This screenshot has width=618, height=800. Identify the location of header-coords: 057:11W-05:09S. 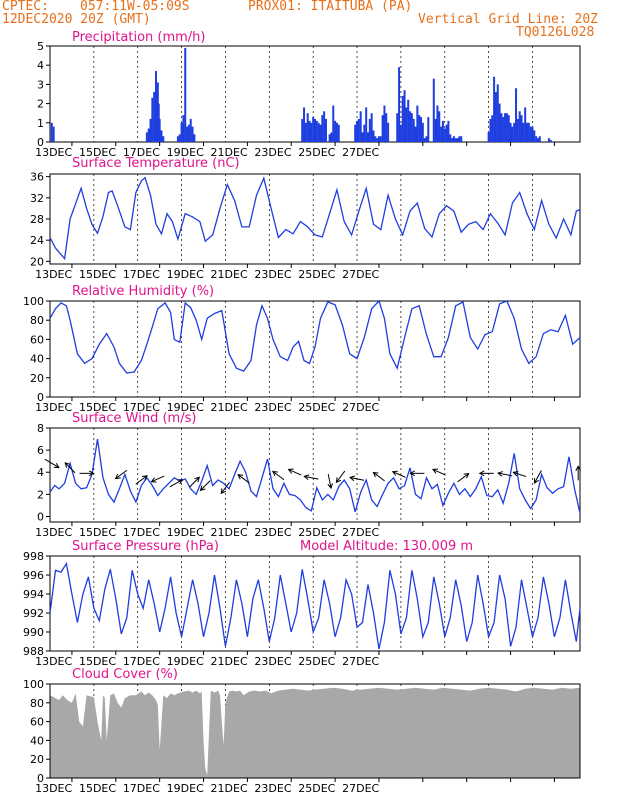
(135, 7).